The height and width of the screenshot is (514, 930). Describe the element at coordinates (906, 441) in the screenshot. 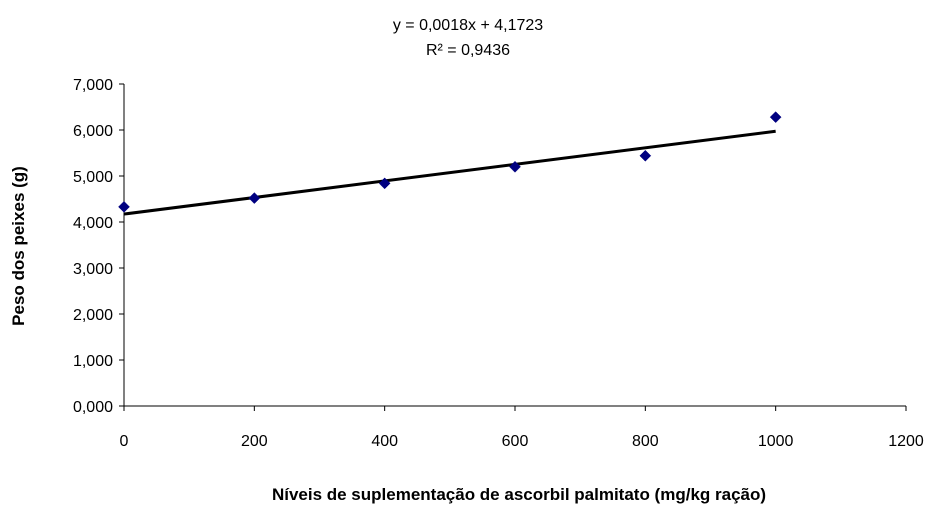

I see `x-tick-label: 1200` at that location.